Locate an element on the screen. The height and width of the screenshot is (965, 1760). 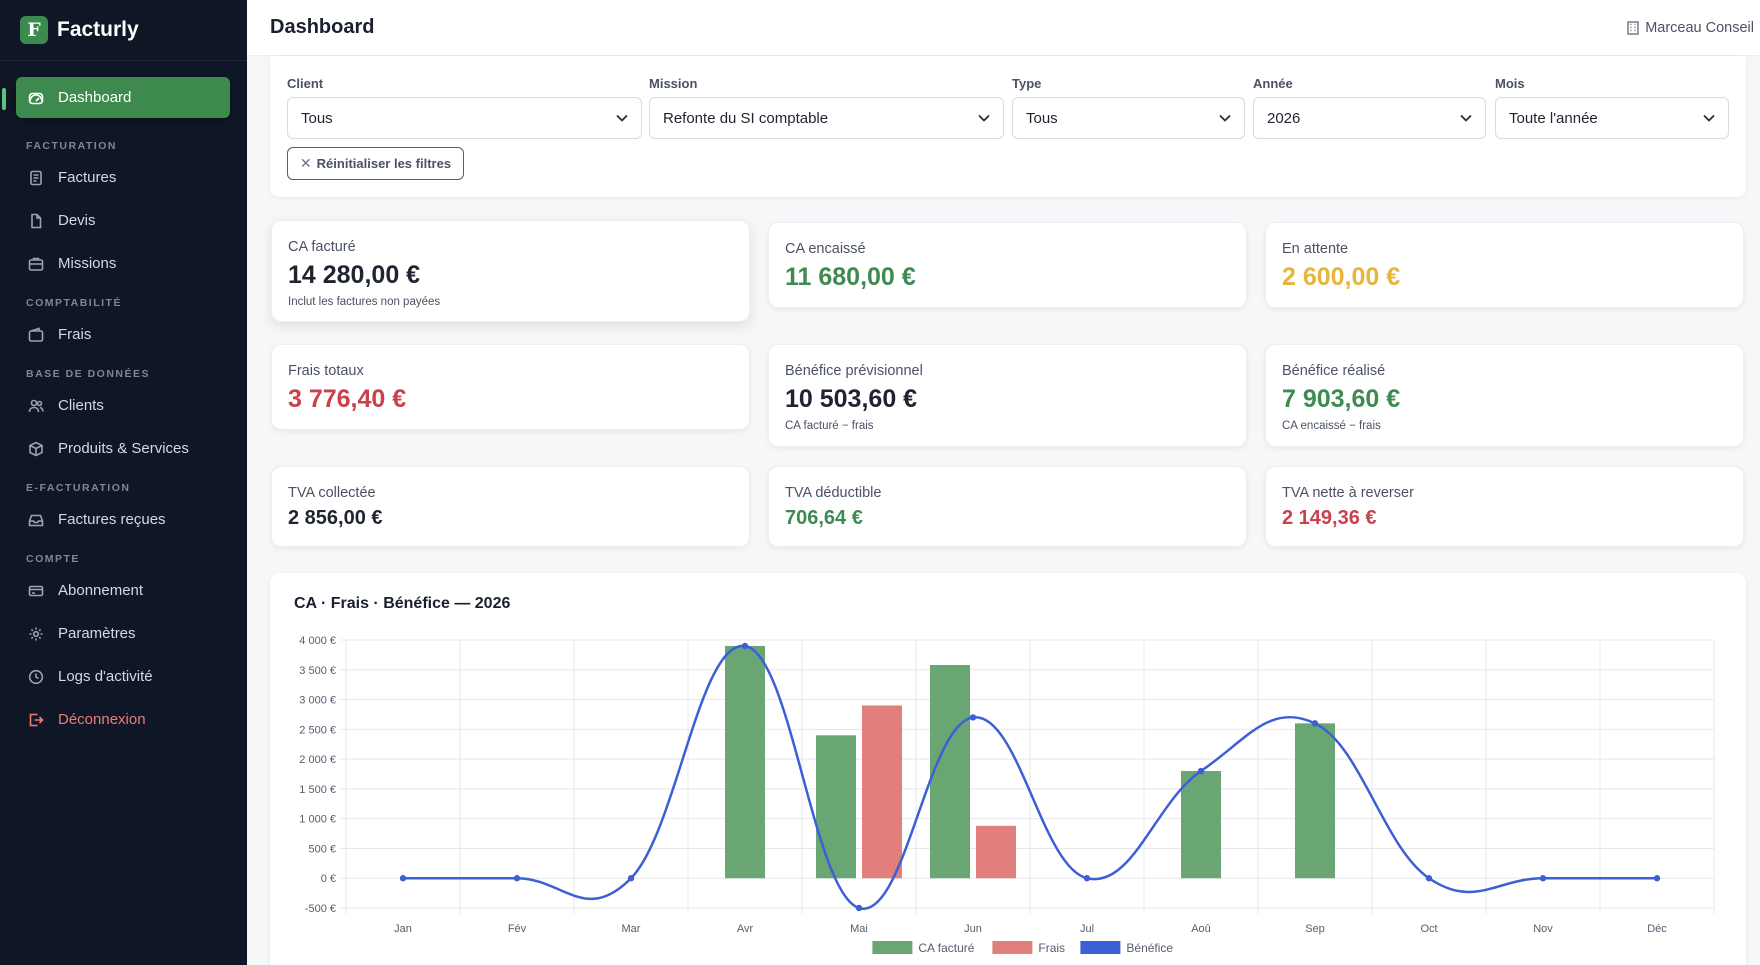
mission-select-value: Refonte du SI comptable is located at coordinates (746, 118).